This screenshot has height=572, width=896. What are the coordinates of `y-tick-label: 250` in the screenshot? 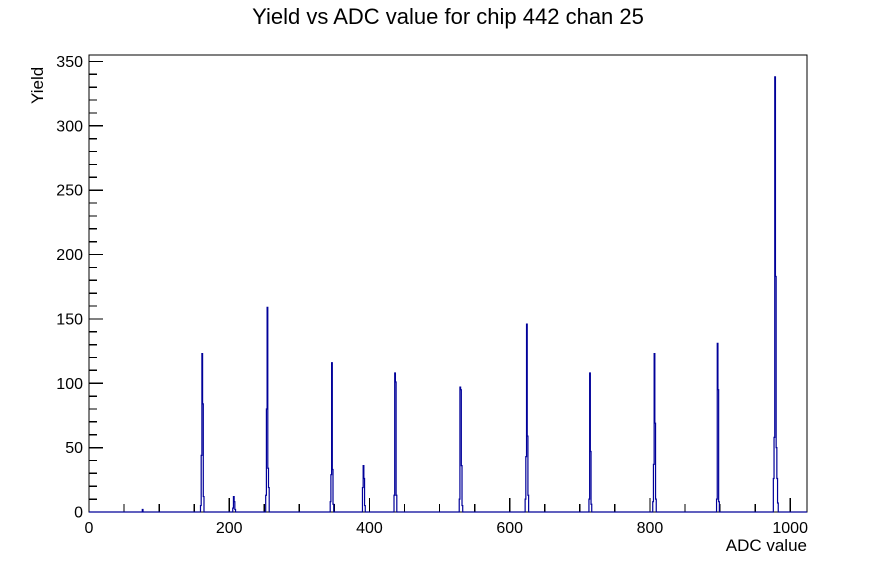 It's located at (69, 191).